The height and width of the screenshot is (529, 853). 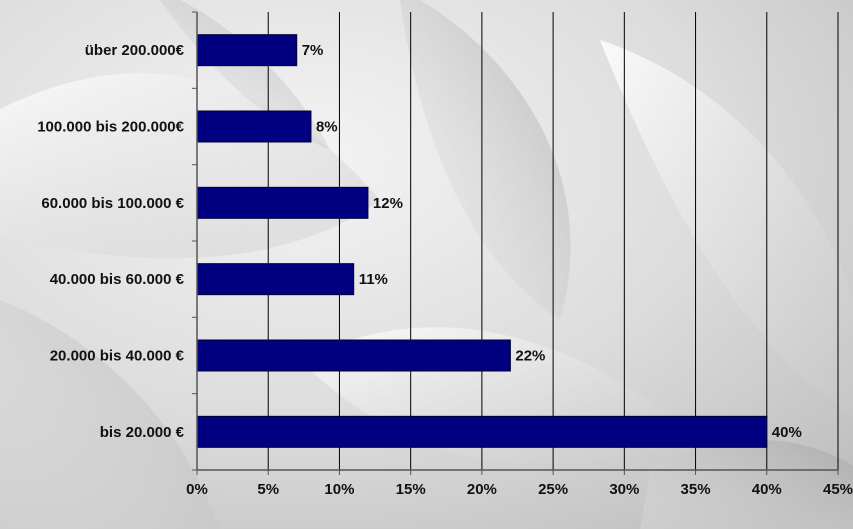 I want to click on category-label: 100.000 bis 200.000€, so click(x=110, y=127).